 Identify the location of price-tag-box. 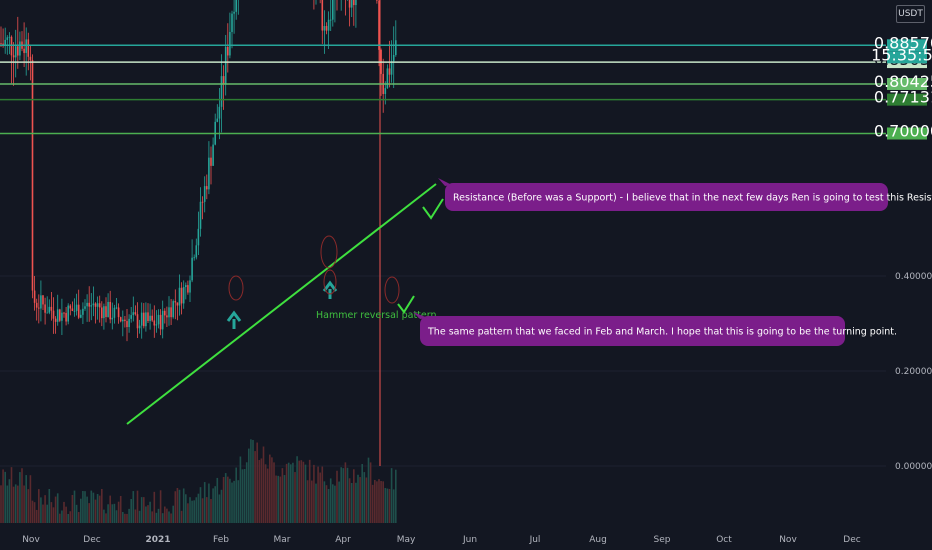
(907, 133).